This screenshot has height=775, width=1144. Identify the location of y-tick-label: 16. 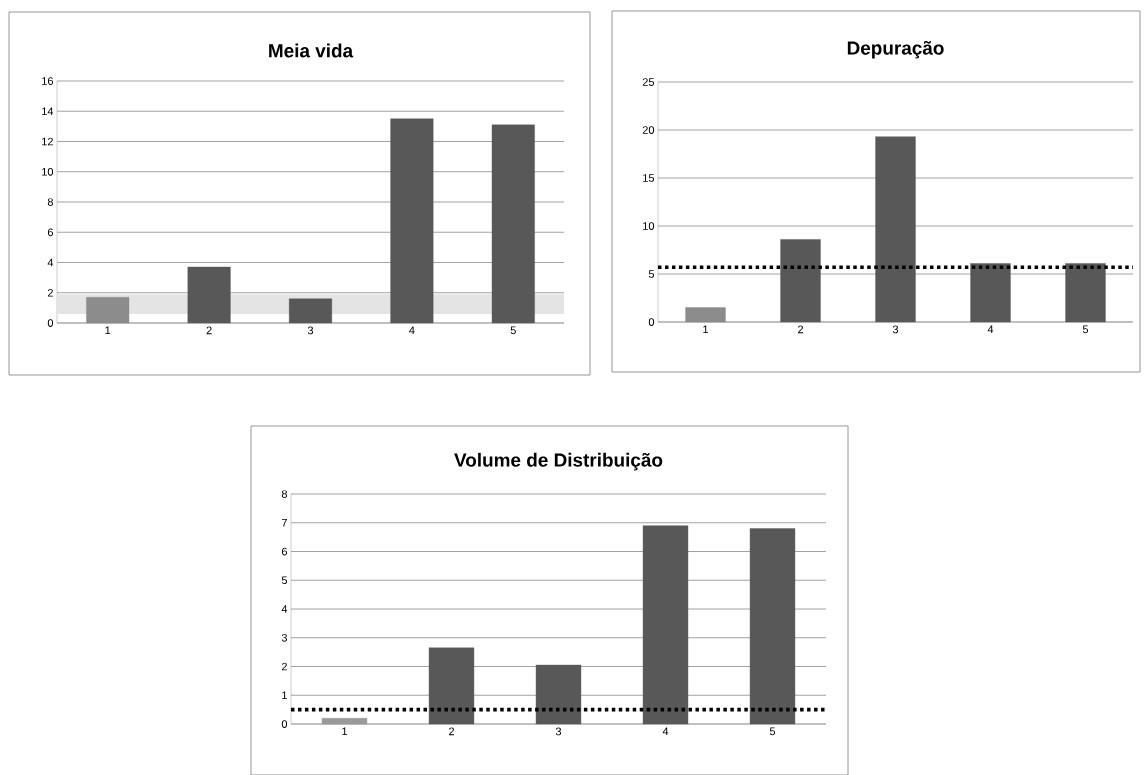
(47, 81).